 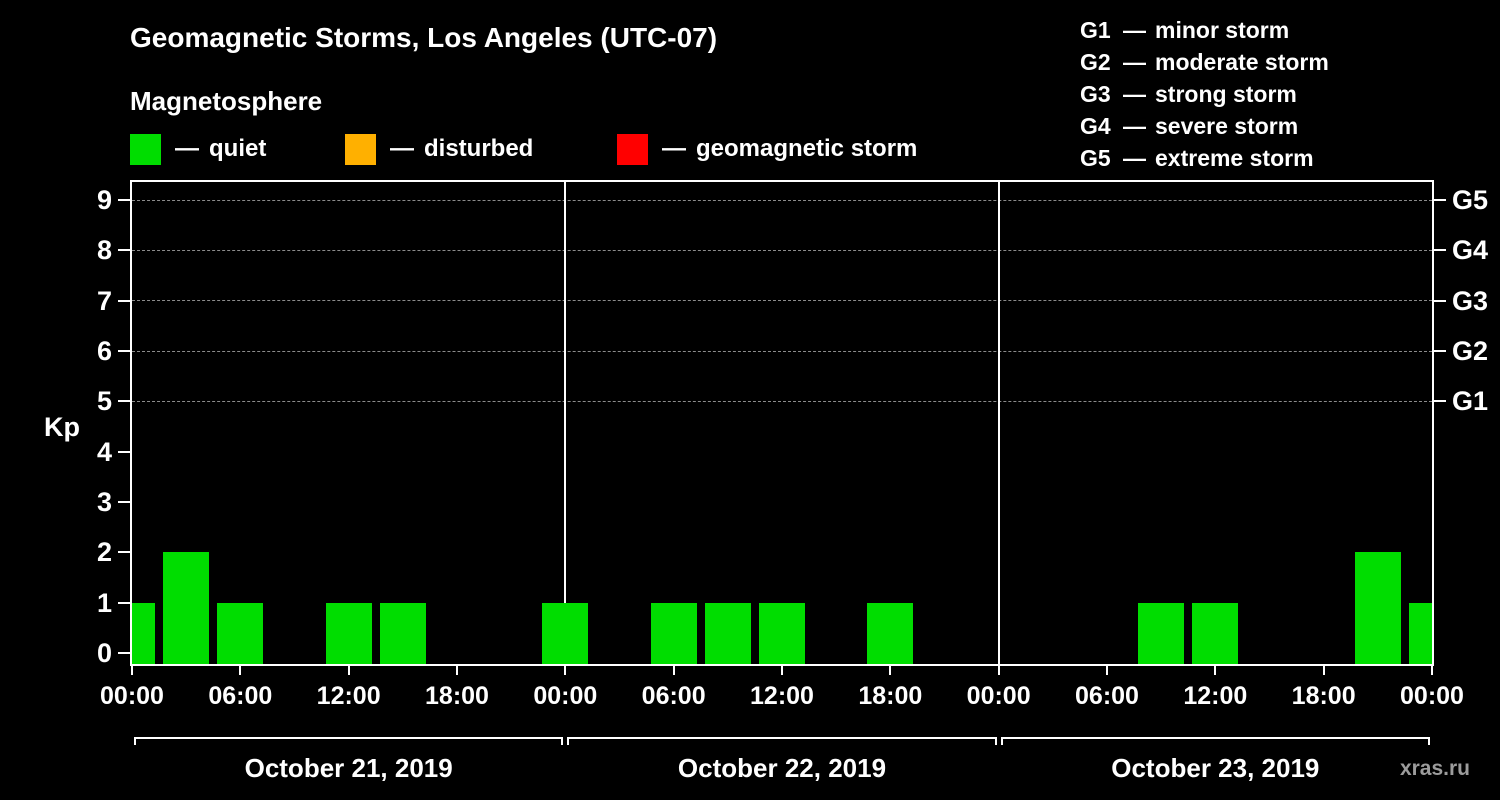 I want to click on y-axis-label: 5, so click(x=104, y=401).